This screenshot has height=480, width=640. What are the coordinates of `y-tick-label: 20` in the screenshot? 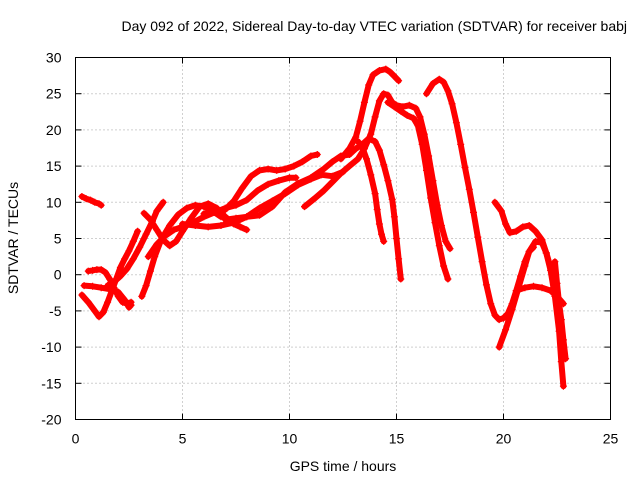 It's located at (54, 130).